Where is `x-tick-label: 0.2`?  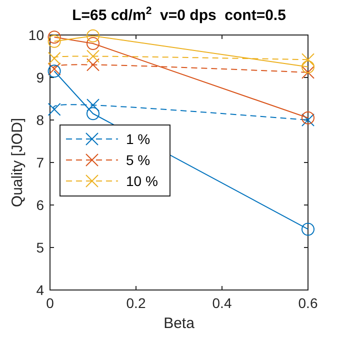 x-tick-label: 0.2 is located at coordinates (136, 303).